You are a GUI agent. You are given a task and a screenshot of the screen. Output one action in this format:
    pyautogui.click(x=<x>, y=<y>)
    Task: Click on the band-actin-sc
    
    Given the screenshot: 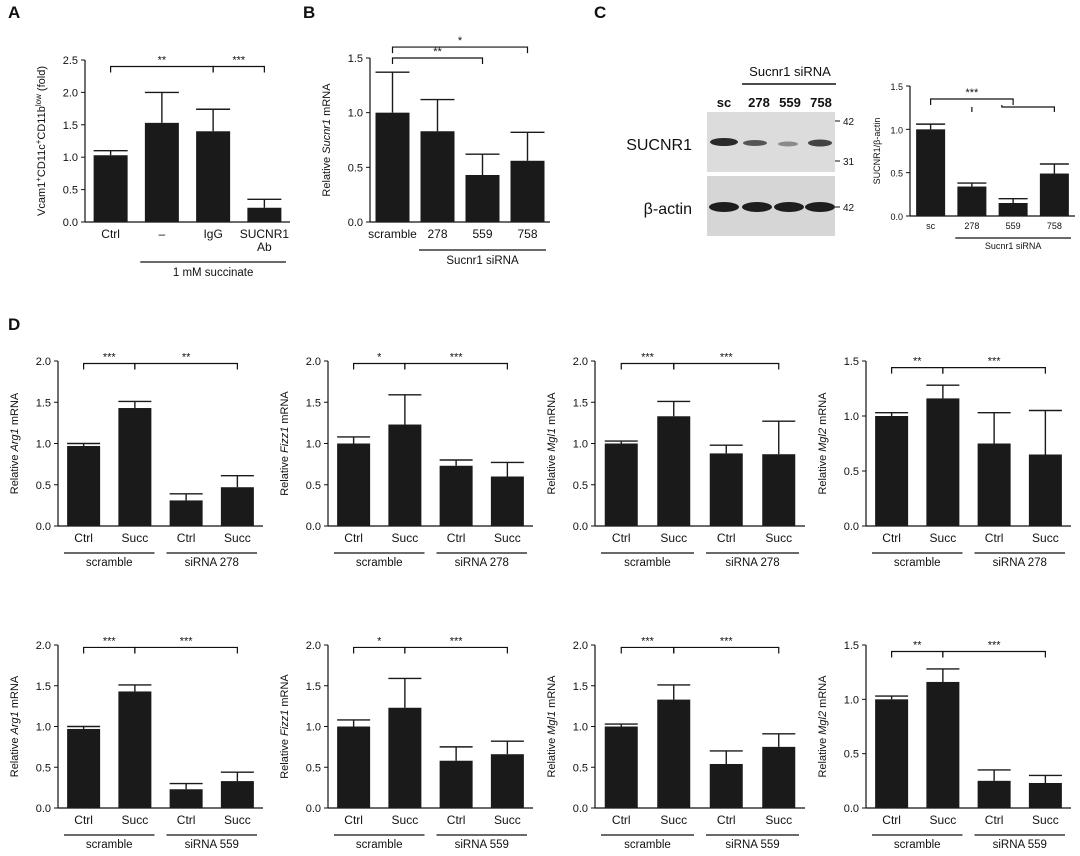 What is the action you would take?
    pyautogui.click(x=724, y=207)
    